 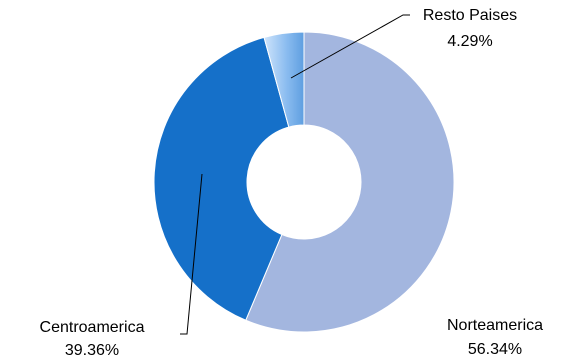 What do you see at coordinates (469, 41) in the screenshot?
I see `value-label-resto-paises: 4.29%` at bounding box center [469, 41].